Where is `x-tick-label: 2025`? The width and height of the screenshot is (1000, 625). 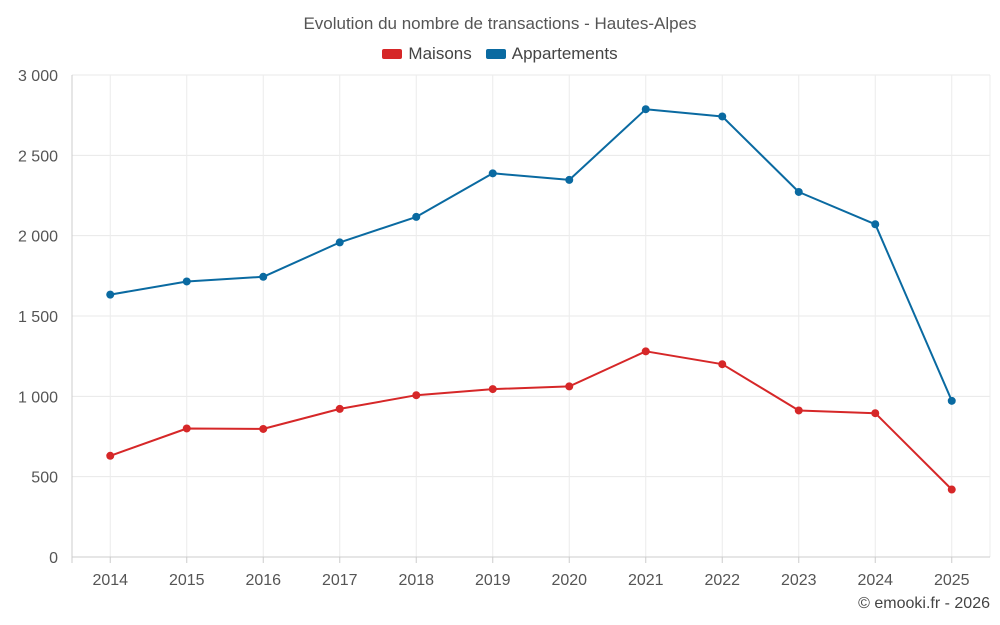 x-tick-label: 2025 is located at coordinates (952, 580).